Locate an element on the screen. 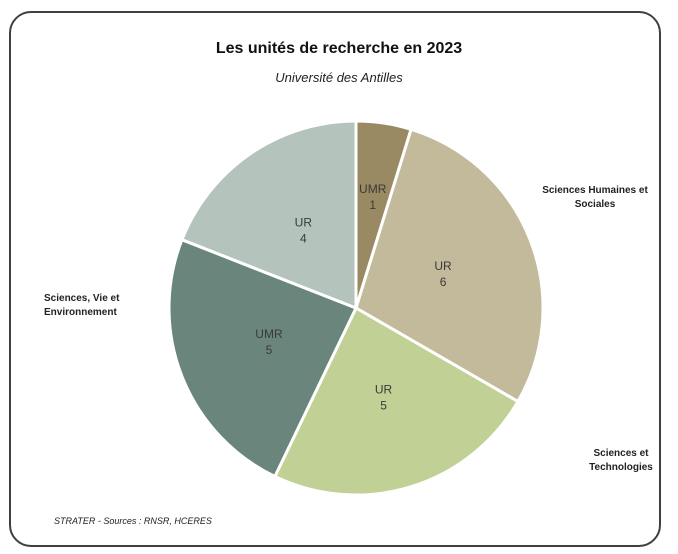  chart-subtitle: Université des Antilles is located at coordinates (339, 77).